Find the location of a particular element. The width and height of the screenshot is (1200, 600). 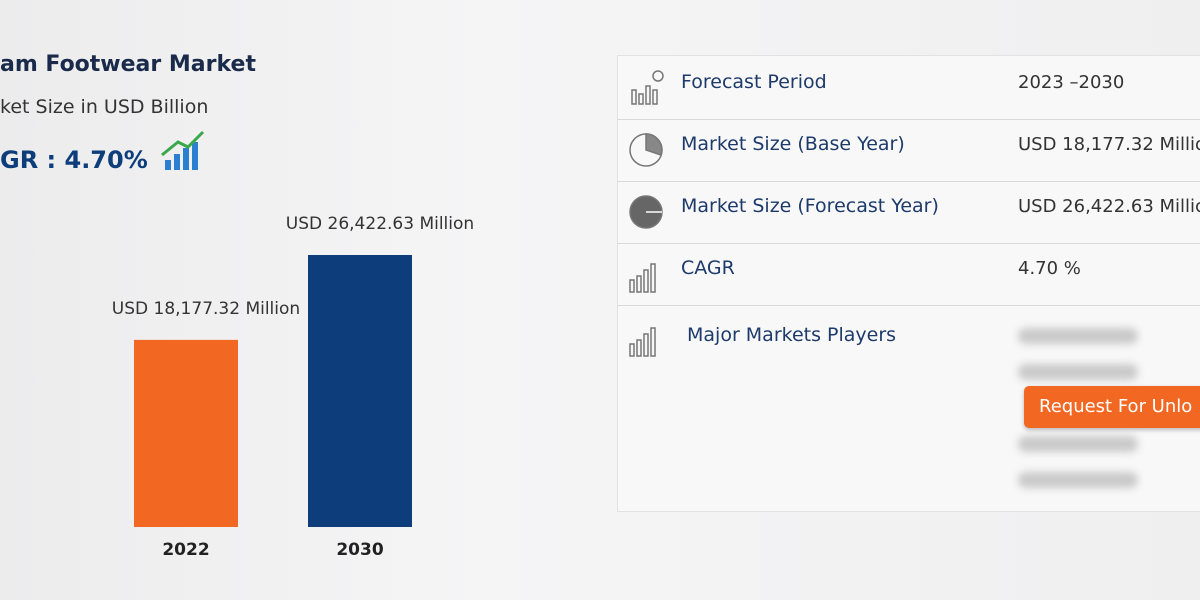

growth-icon is located at coordinates (183, 150).